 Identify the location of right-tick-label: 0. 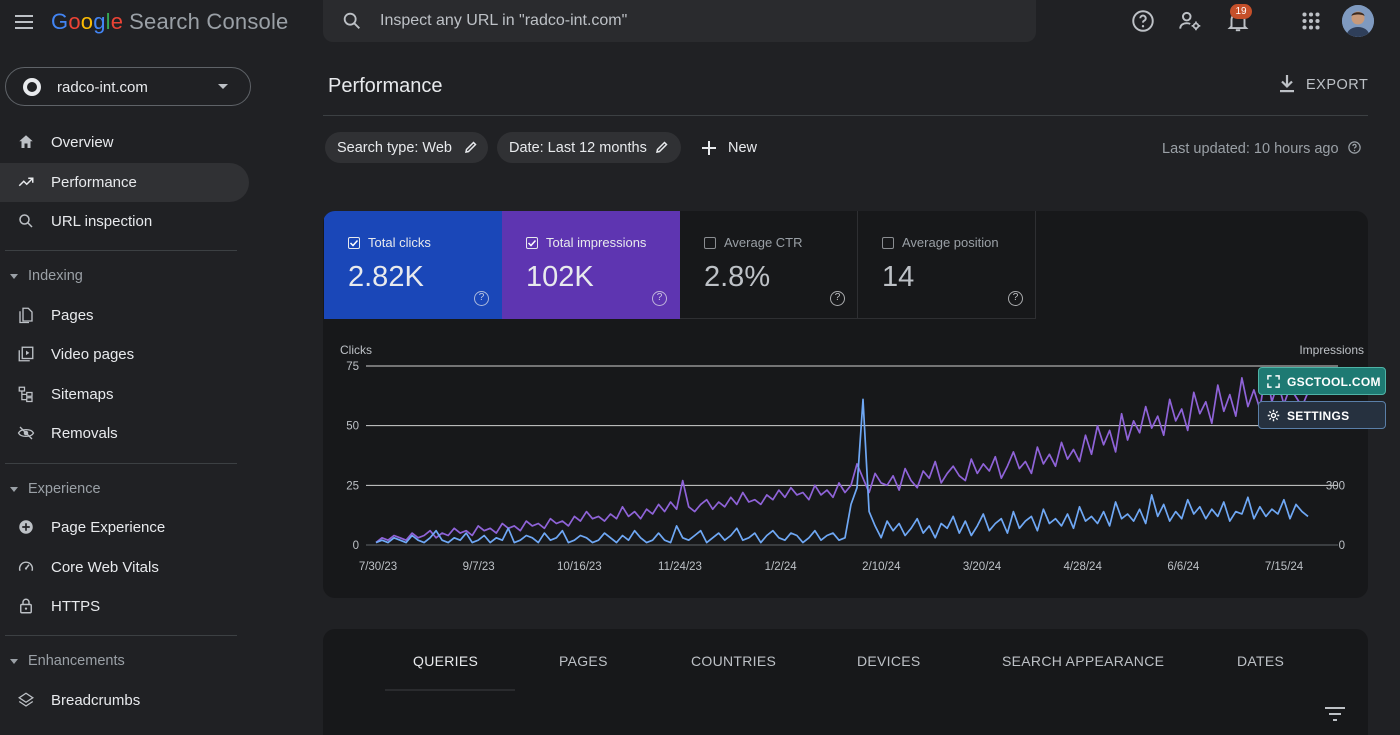
(1342, 546).